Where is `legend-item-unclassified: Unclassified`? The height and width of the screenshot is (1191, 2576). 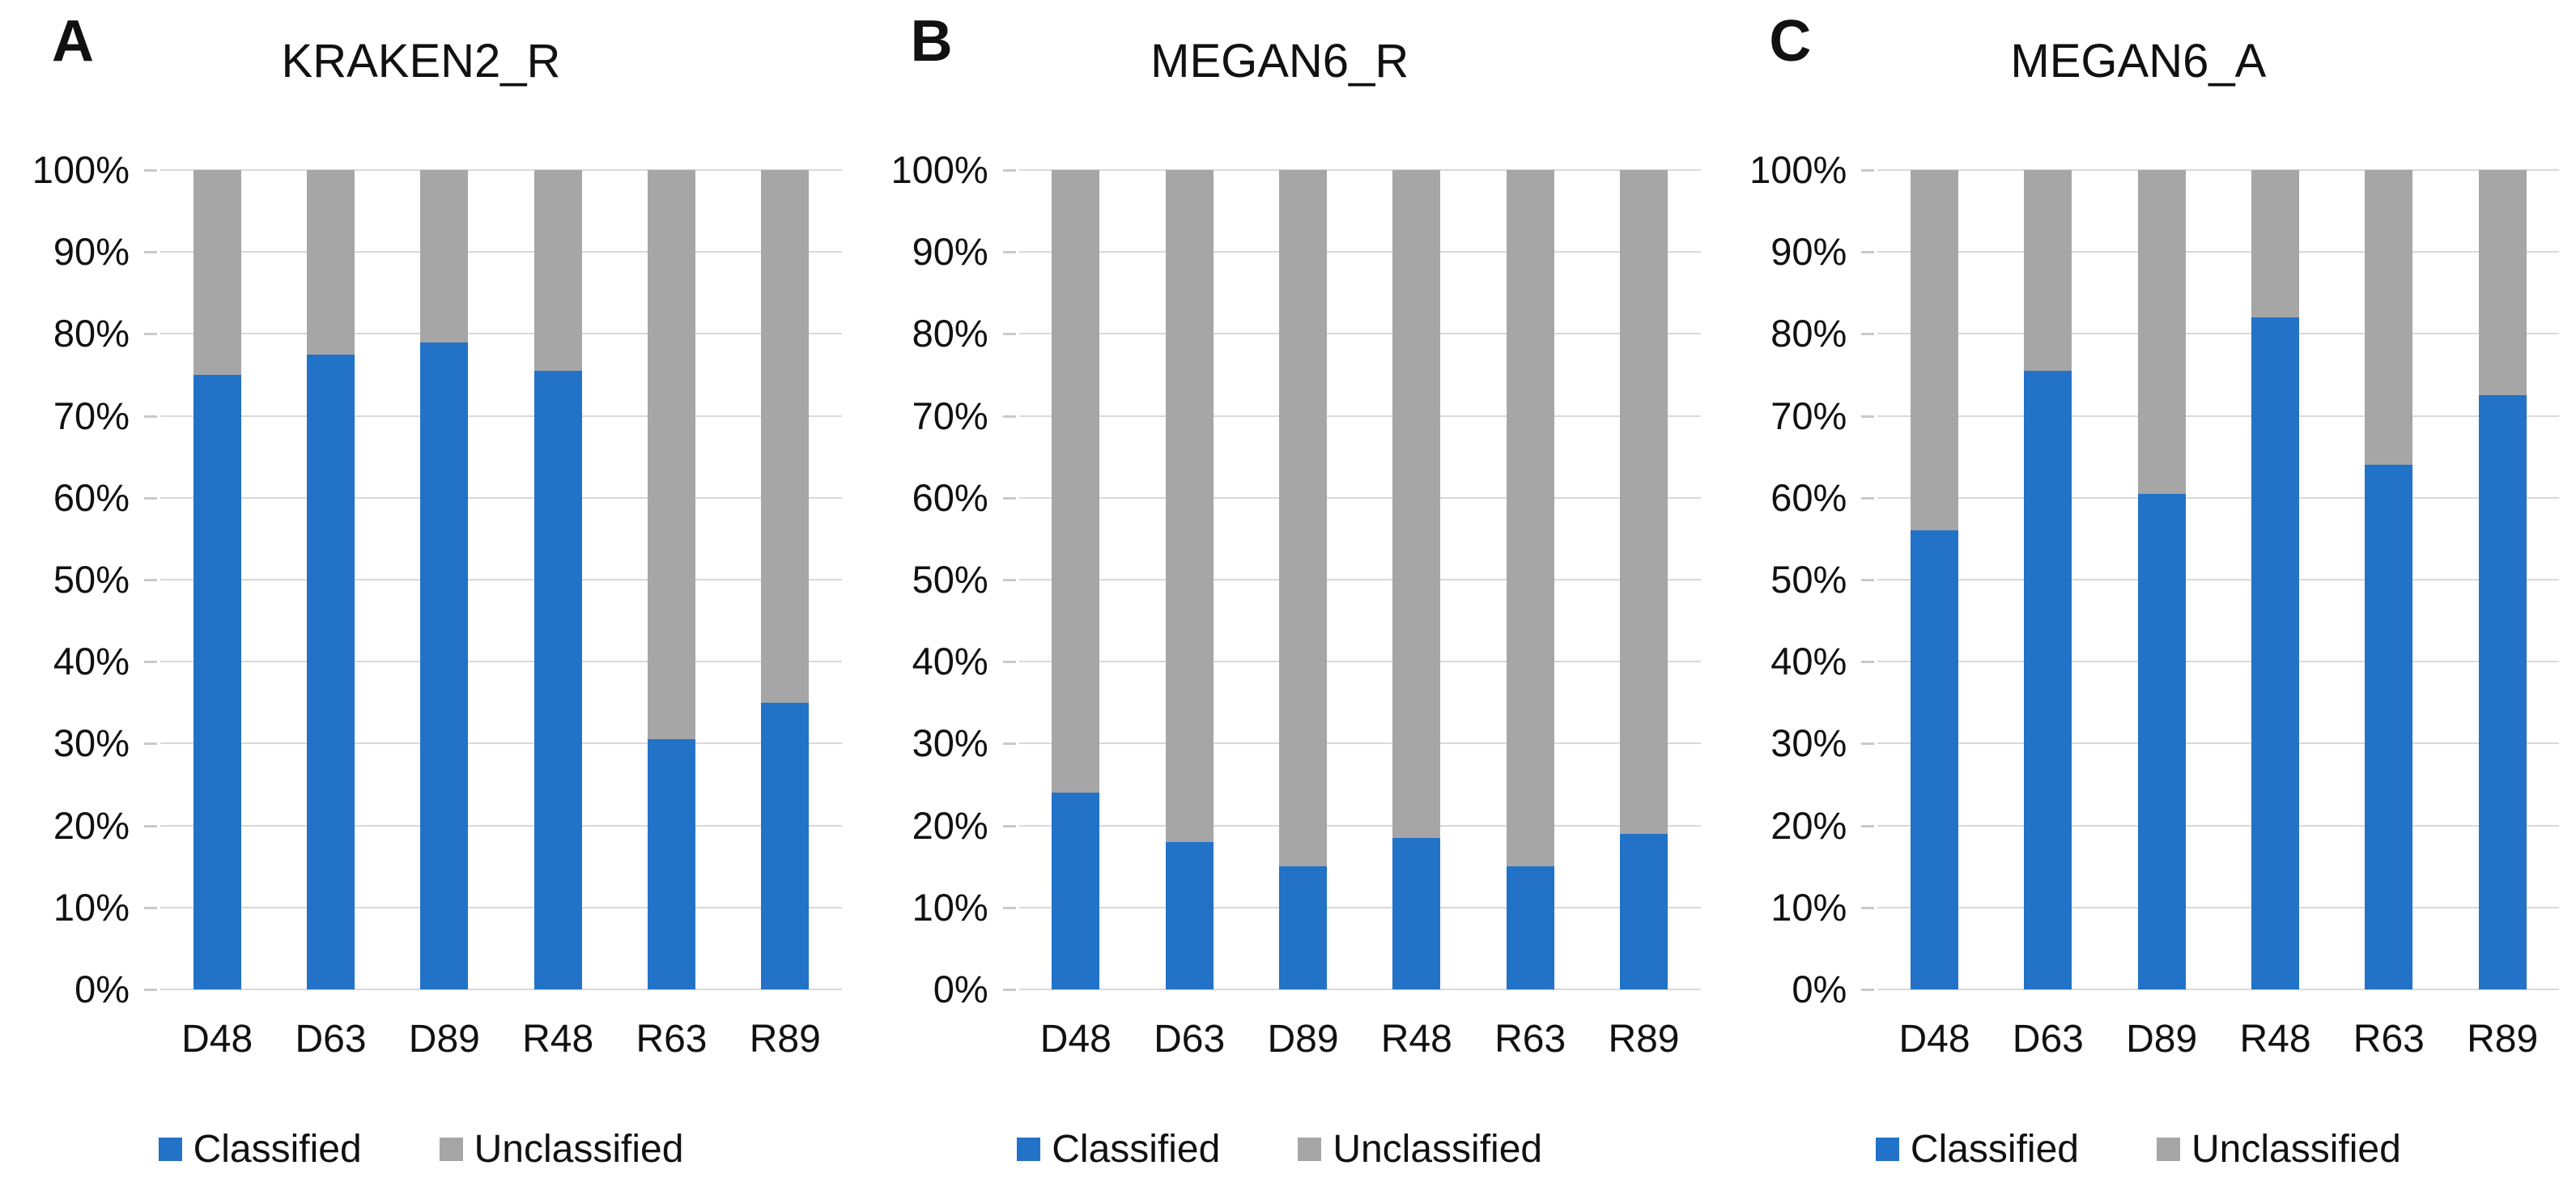 legend-item-unclassified: Unclassified is located at coordinates (561, 1149).